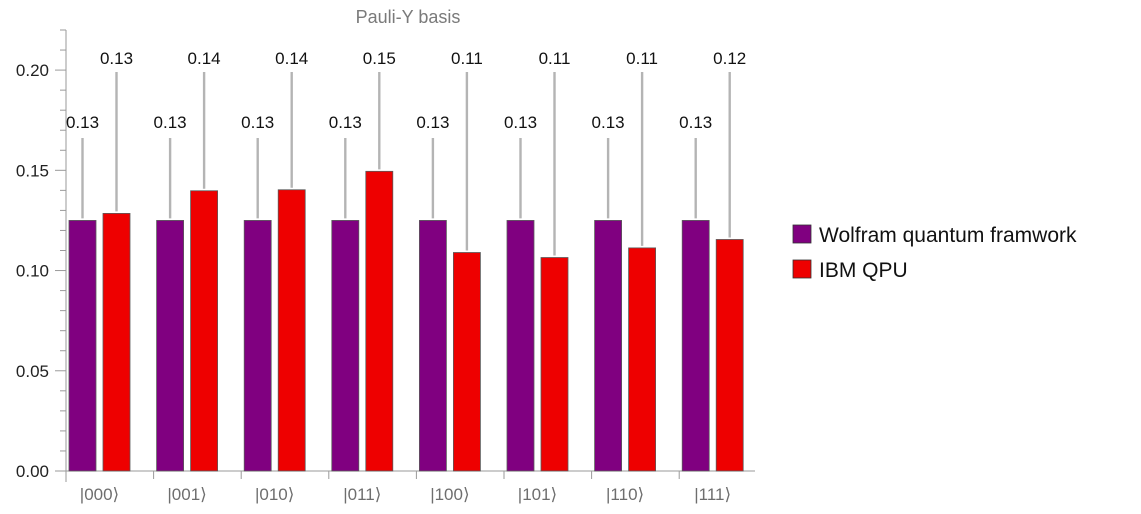 The height and width of the screenshot is (514, 1141). Describe the element at coordinates (537, 494) in the screenshot. I see `x-category-label-5: |101⟩` at that location.